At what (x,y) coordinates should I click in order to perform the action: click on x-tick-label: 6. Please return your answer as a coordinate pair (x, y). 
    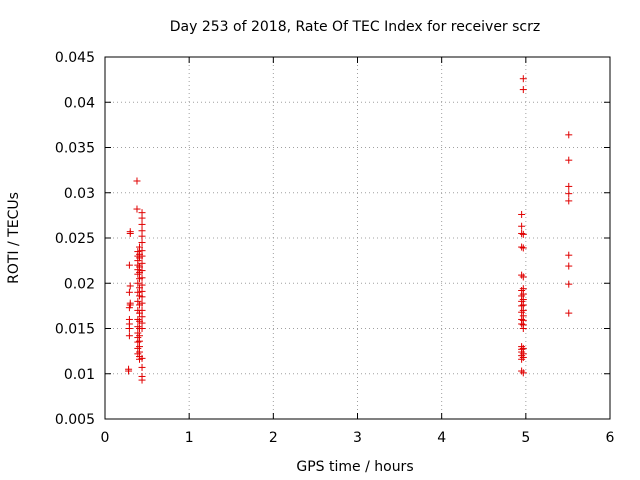
    Looking at the image, I should click on (610, 438).